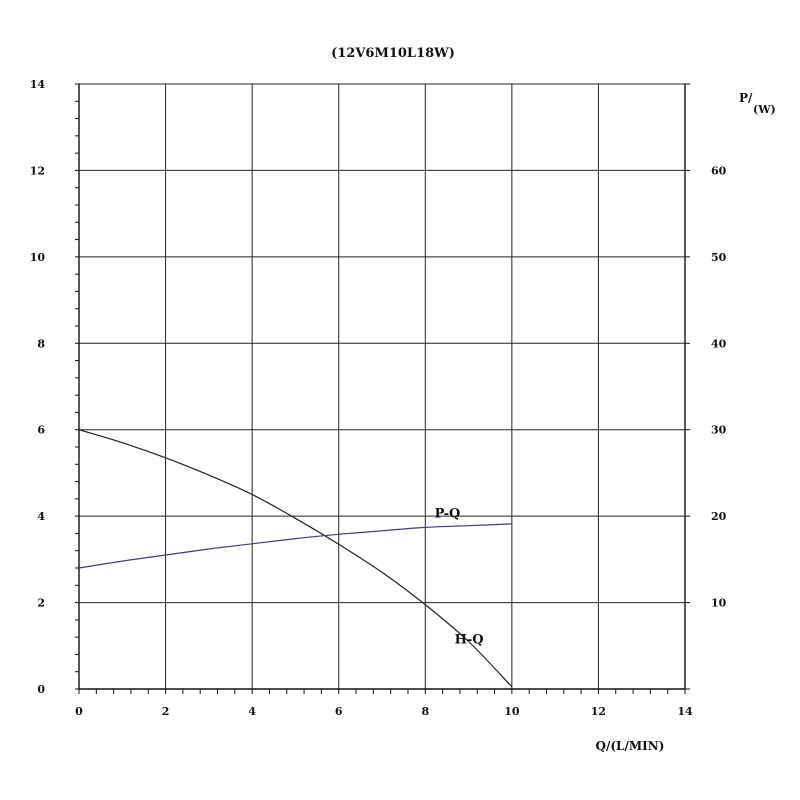 This screenshot has width=800, height=800. Describe the element at coordinates (764, 109) in the screenshot. I see `right-axis-unit: (W)` at that location.